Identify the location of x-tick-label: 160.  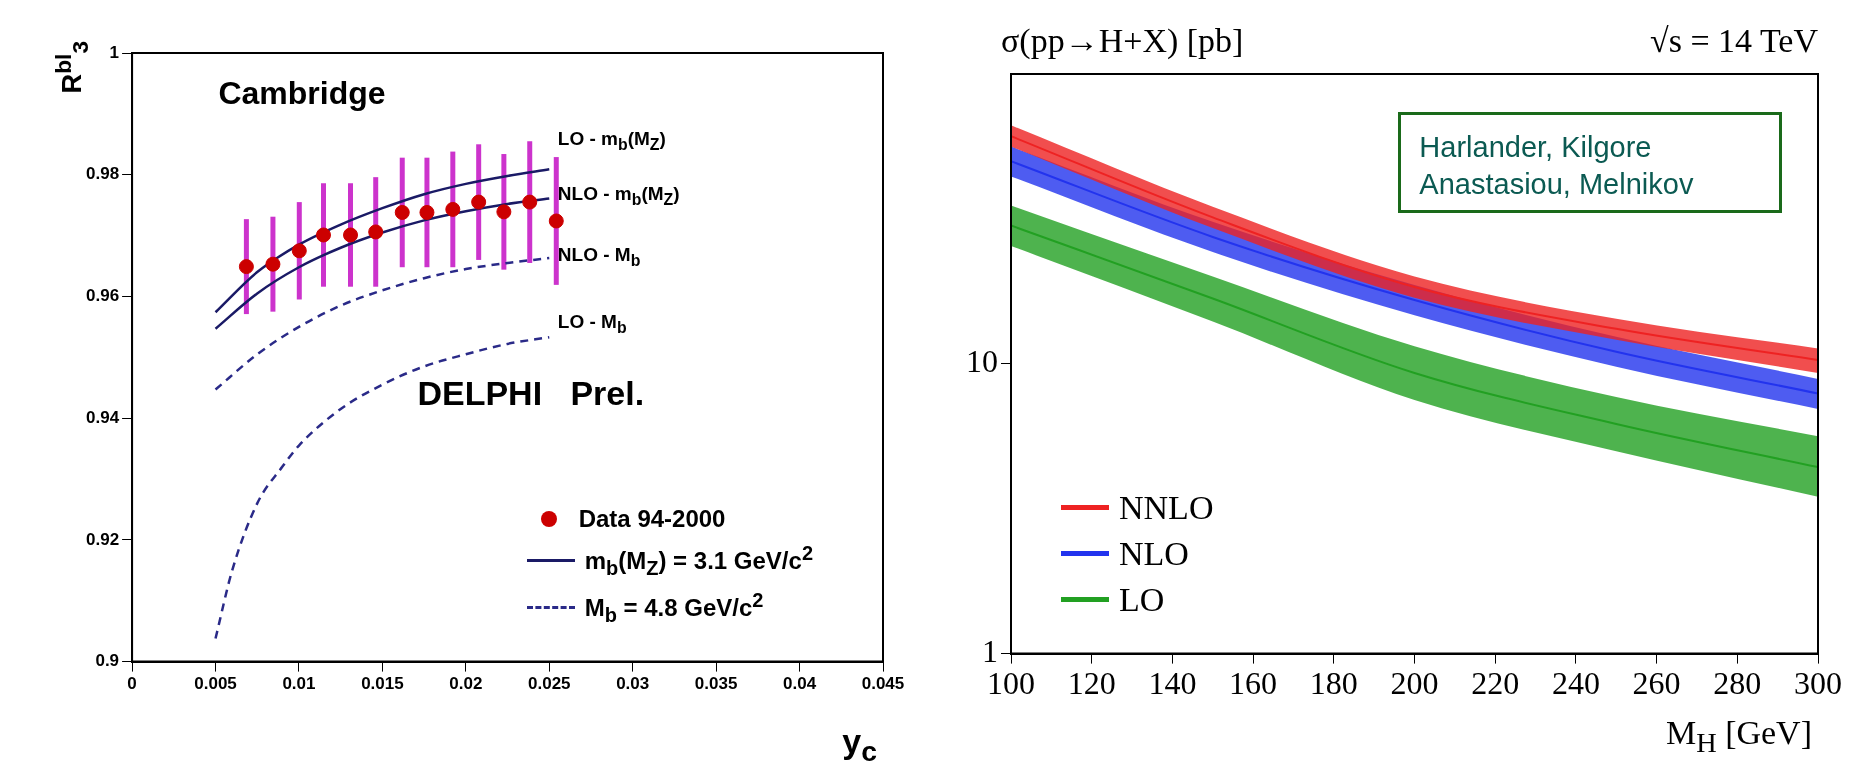
(1253, 683).